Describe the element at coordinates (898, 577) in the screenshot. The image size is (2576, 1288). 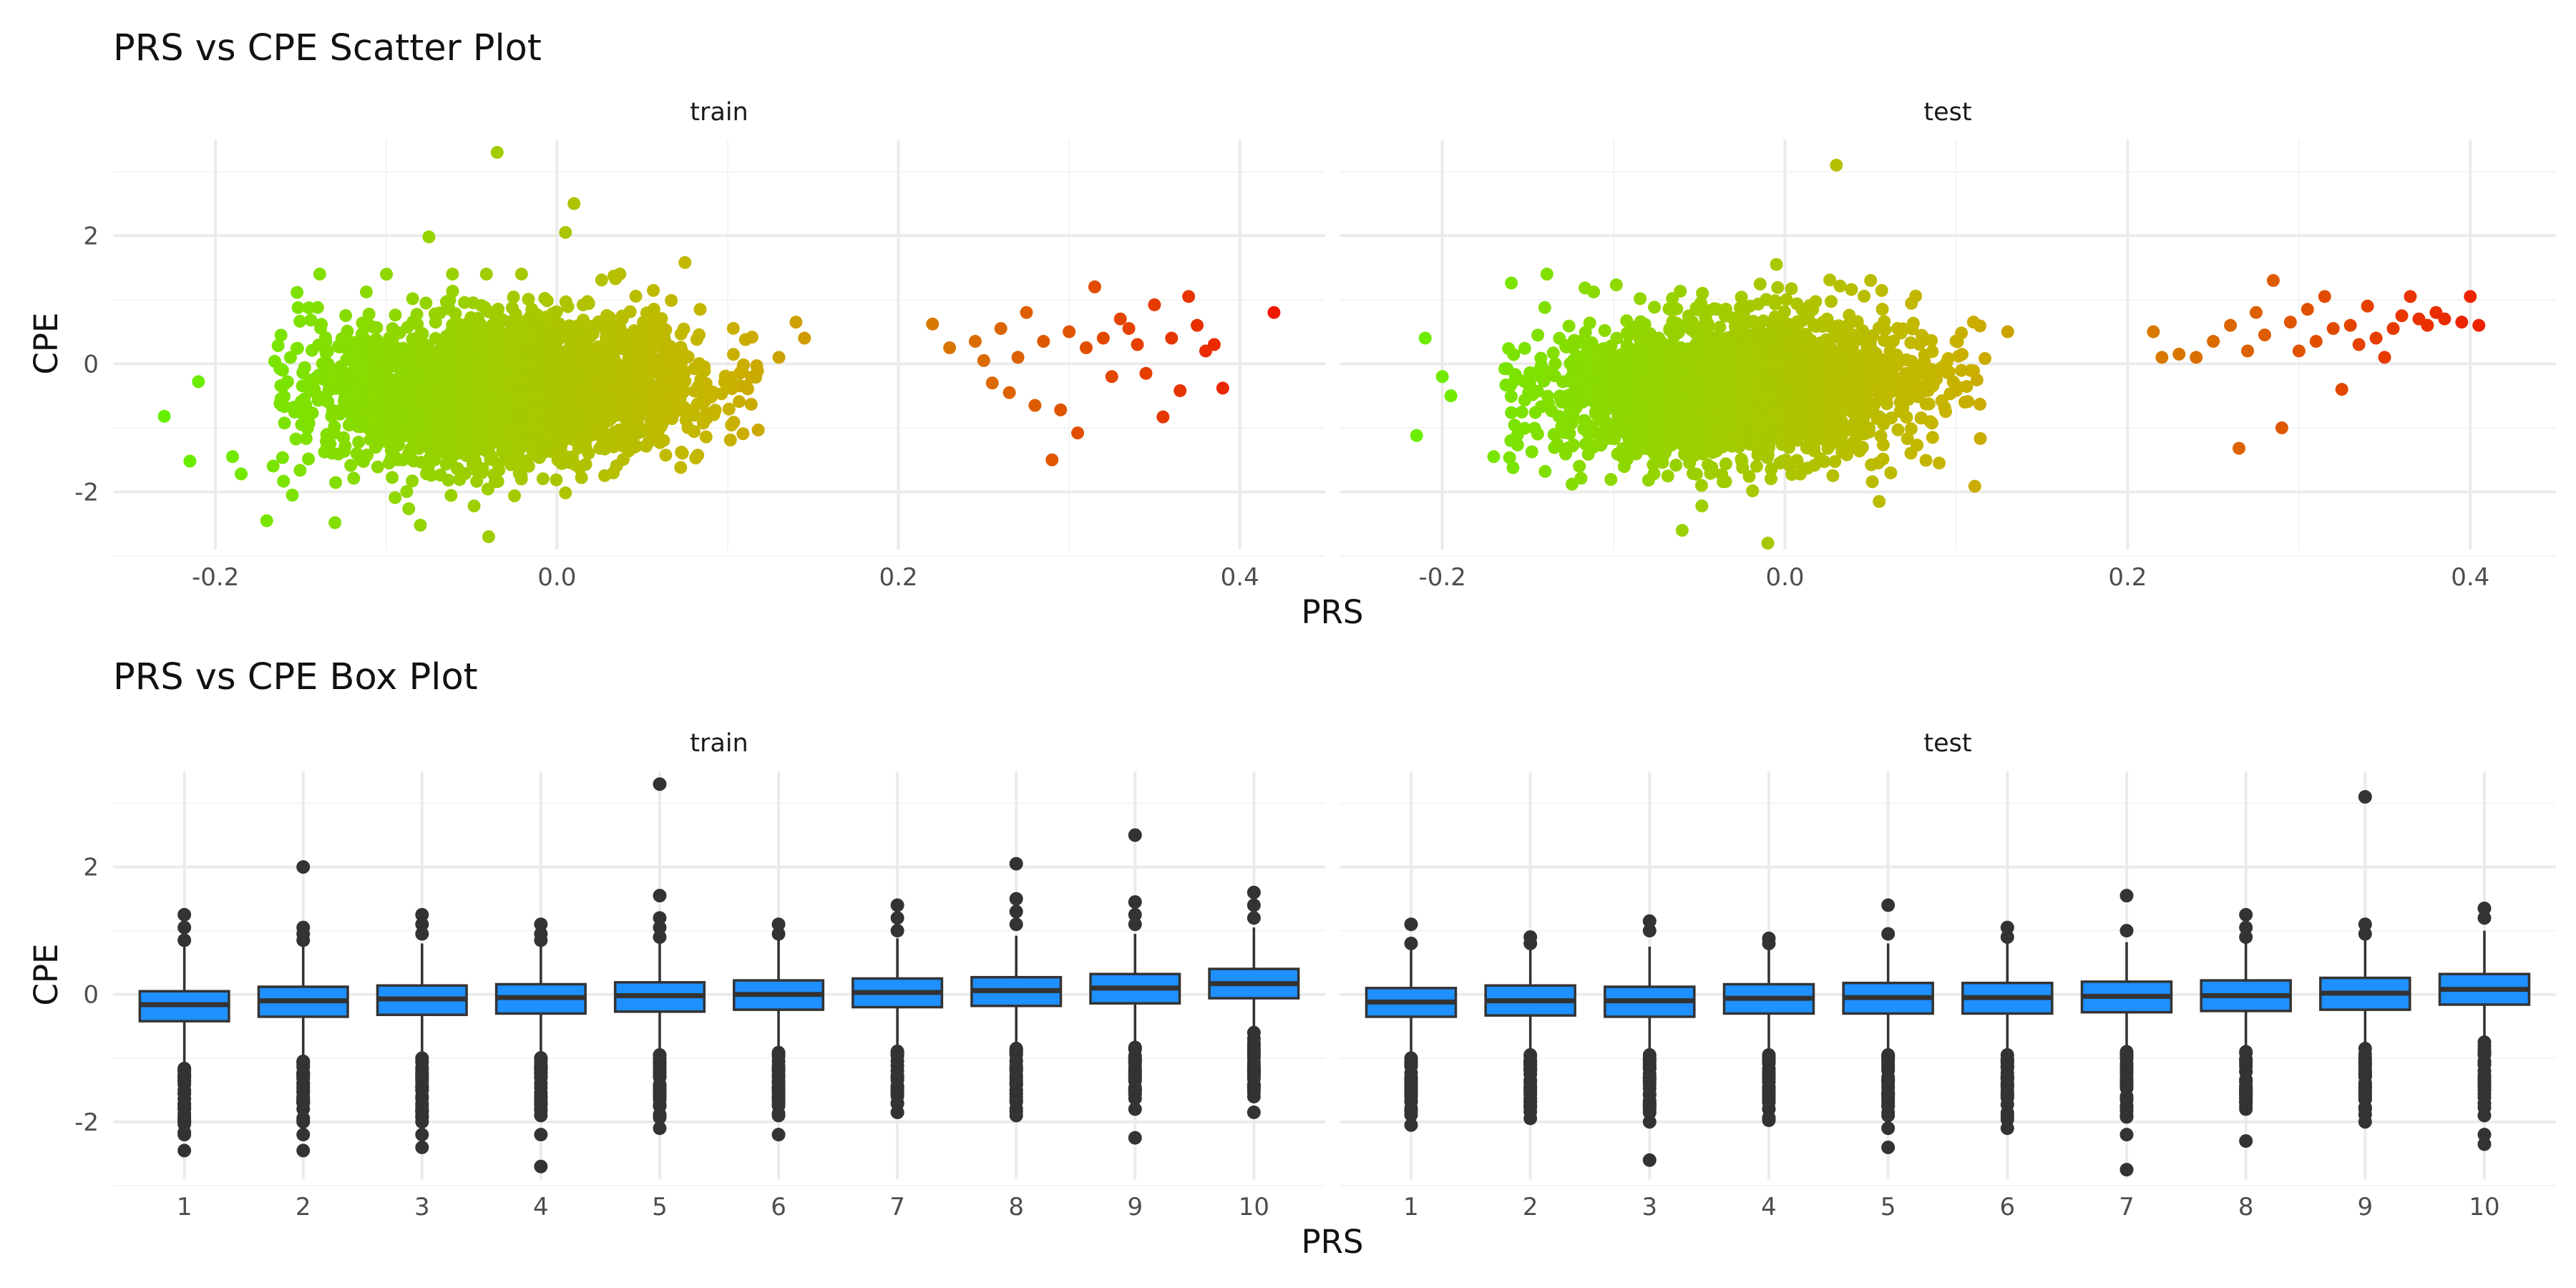
I see `x-tick-label: 0.2` at that location.